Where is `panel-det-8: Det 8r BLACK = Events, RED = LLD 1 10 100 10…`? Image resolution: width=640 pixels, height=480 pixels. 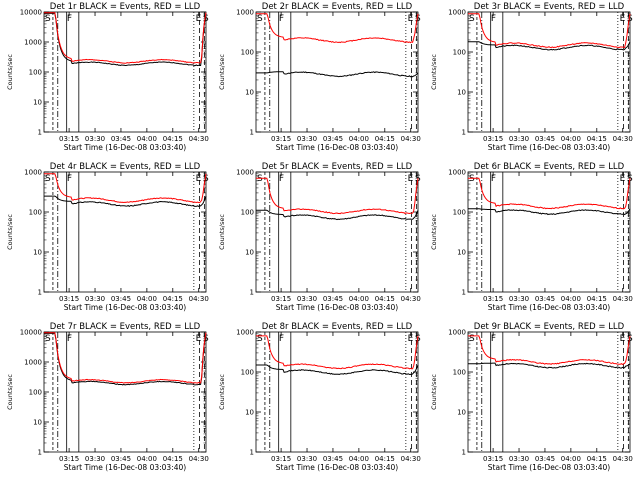 panel-det-8: Det 8r BLACK = Events, RED = LLD 1 10 100 10… is located at coordinates (319, 397).